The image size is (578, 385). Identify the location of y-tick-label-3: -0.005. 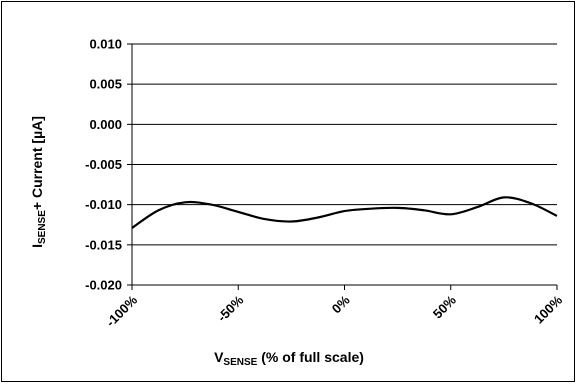
(103, 164).